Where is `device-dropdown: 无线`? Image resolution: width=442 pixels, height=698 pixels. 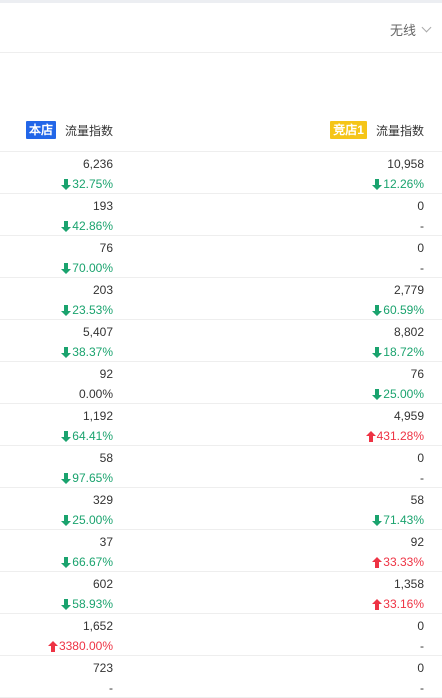 device-dropdown: 无线 is located at coordinates (410, 29).